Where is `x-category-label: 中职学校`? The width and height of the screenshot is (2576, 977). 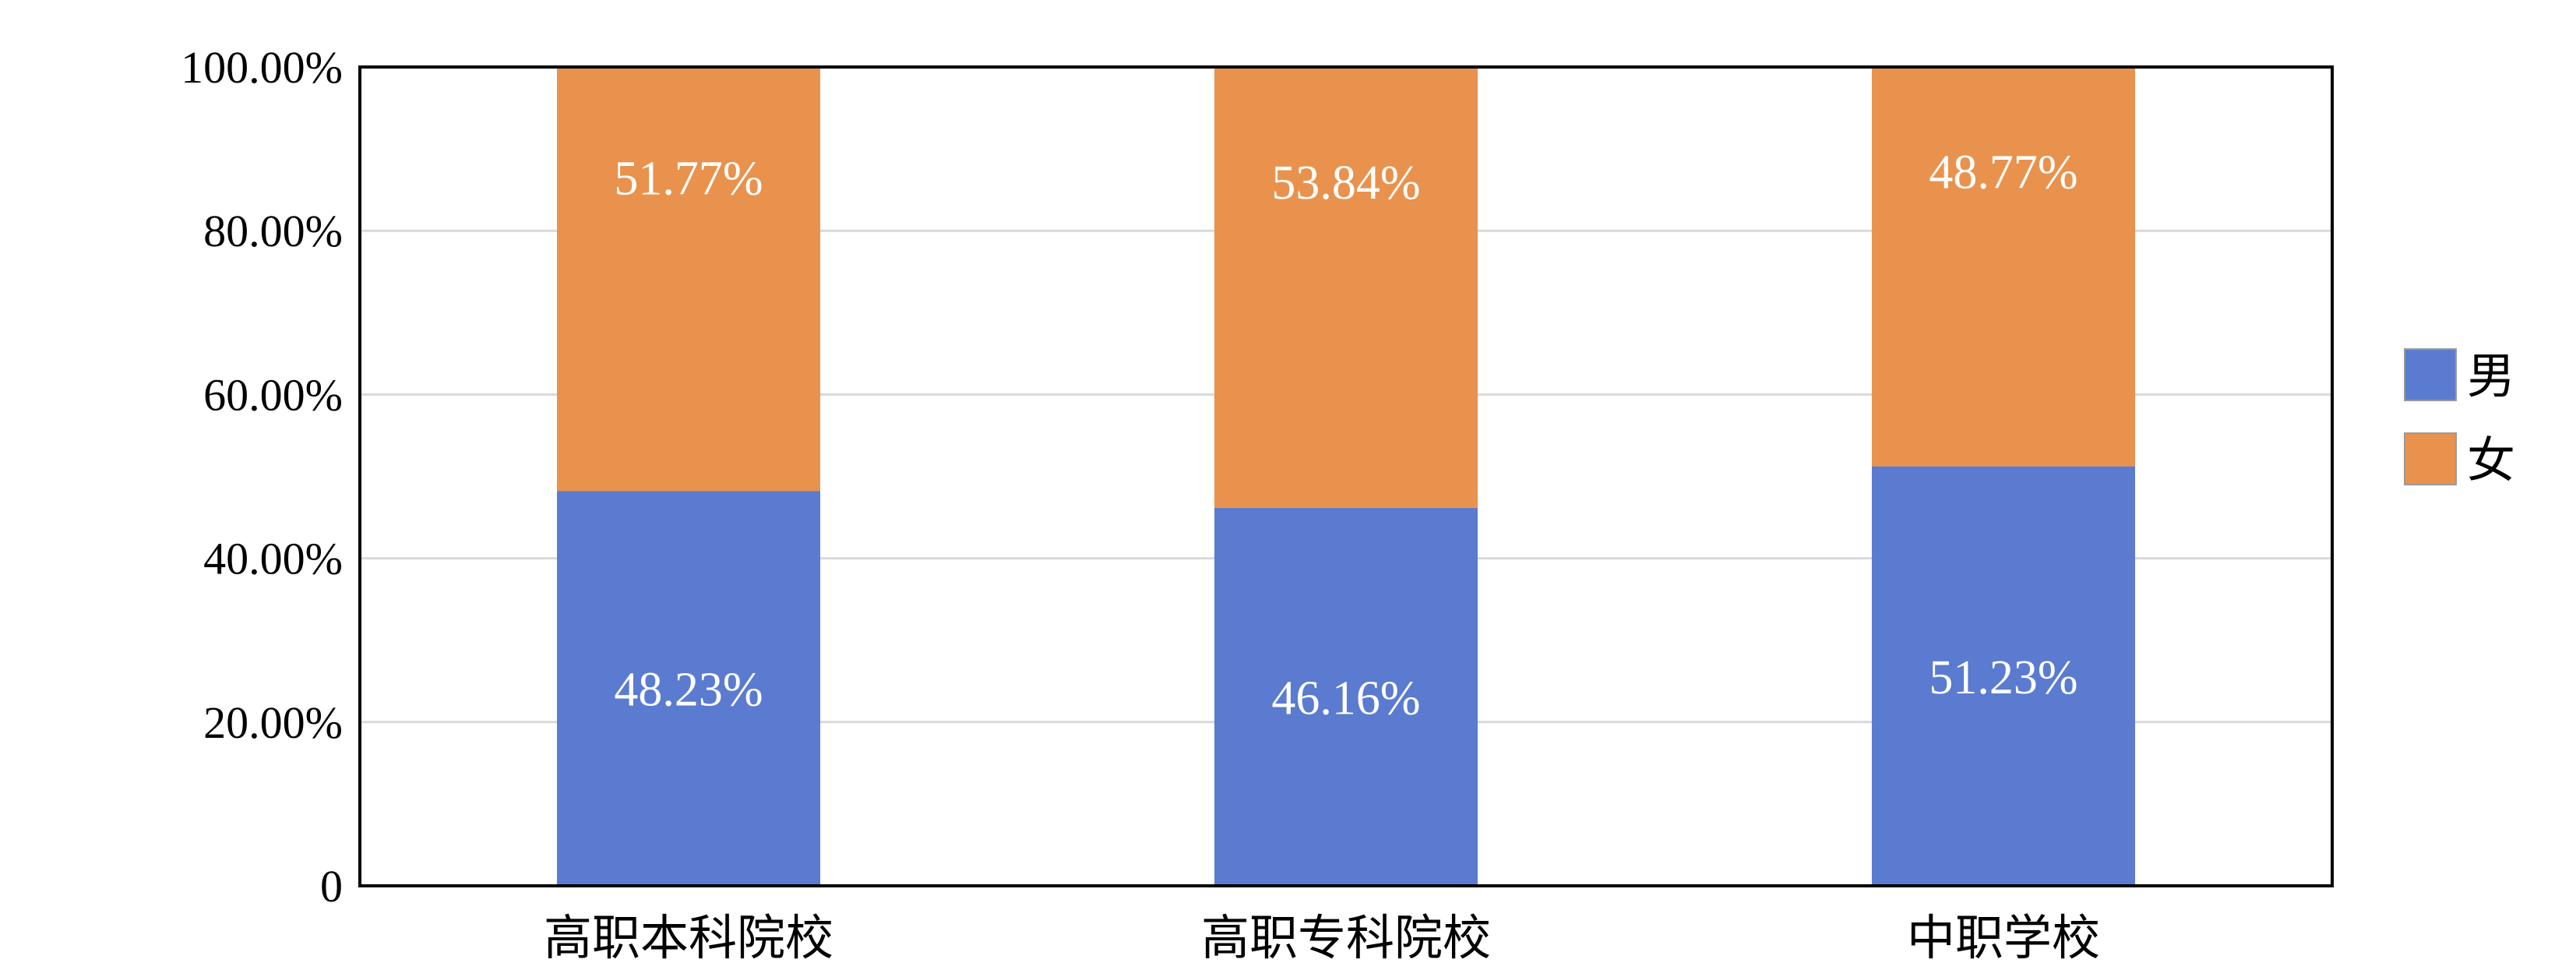
x-category-label: 中职学校 is located at coordinates (2003, 938).